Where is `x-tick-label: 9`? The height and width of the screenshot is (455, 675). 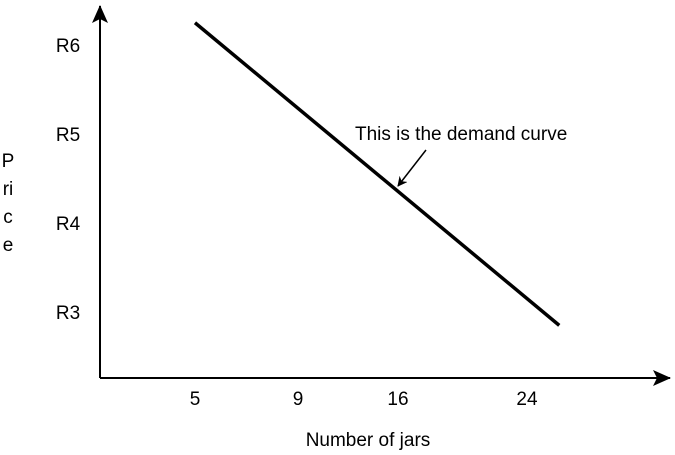 x-tick-label: 9 is located at coordinates (298, 399).